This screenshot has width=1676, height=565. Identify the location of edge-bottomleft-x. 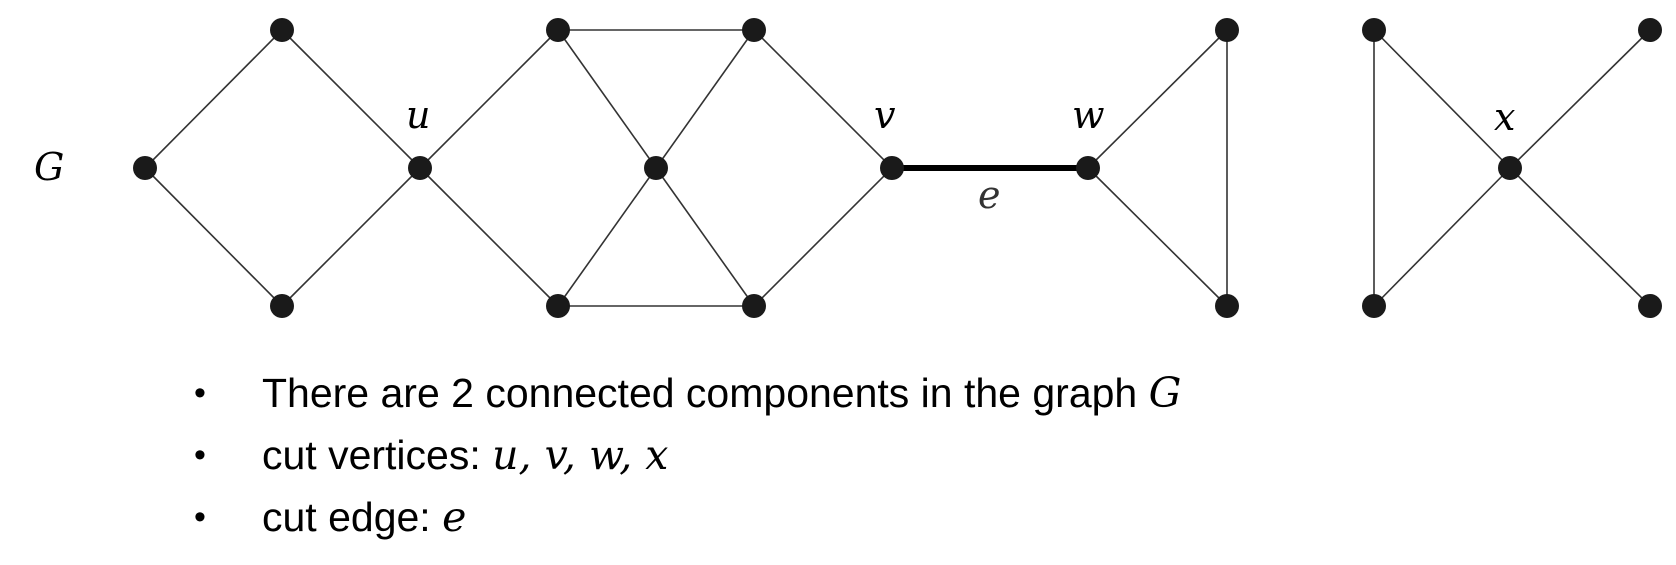
(1442, 237).